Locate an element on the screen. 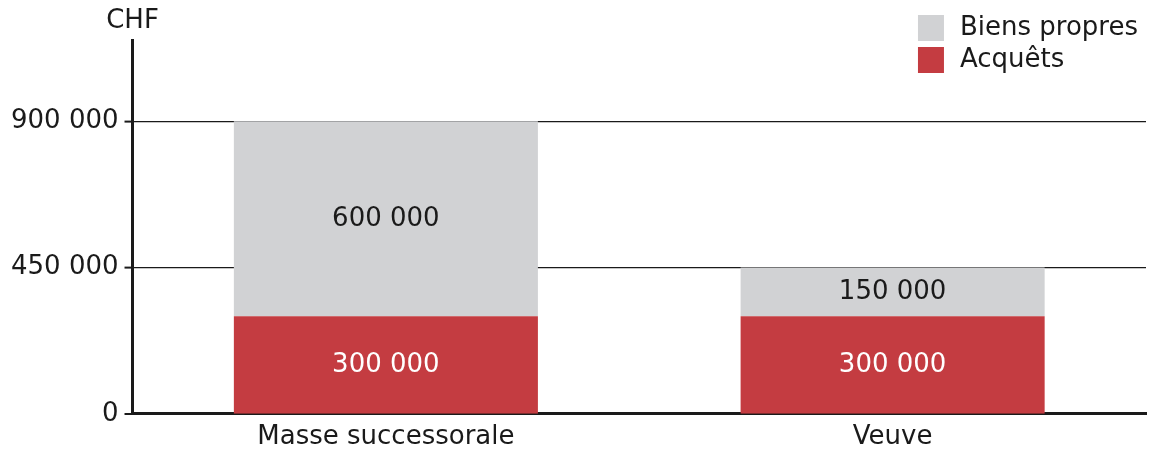 The height and width of the screenshot is (466, 1166). legend-label: Biens propres is located at coordinates (1049, 25).